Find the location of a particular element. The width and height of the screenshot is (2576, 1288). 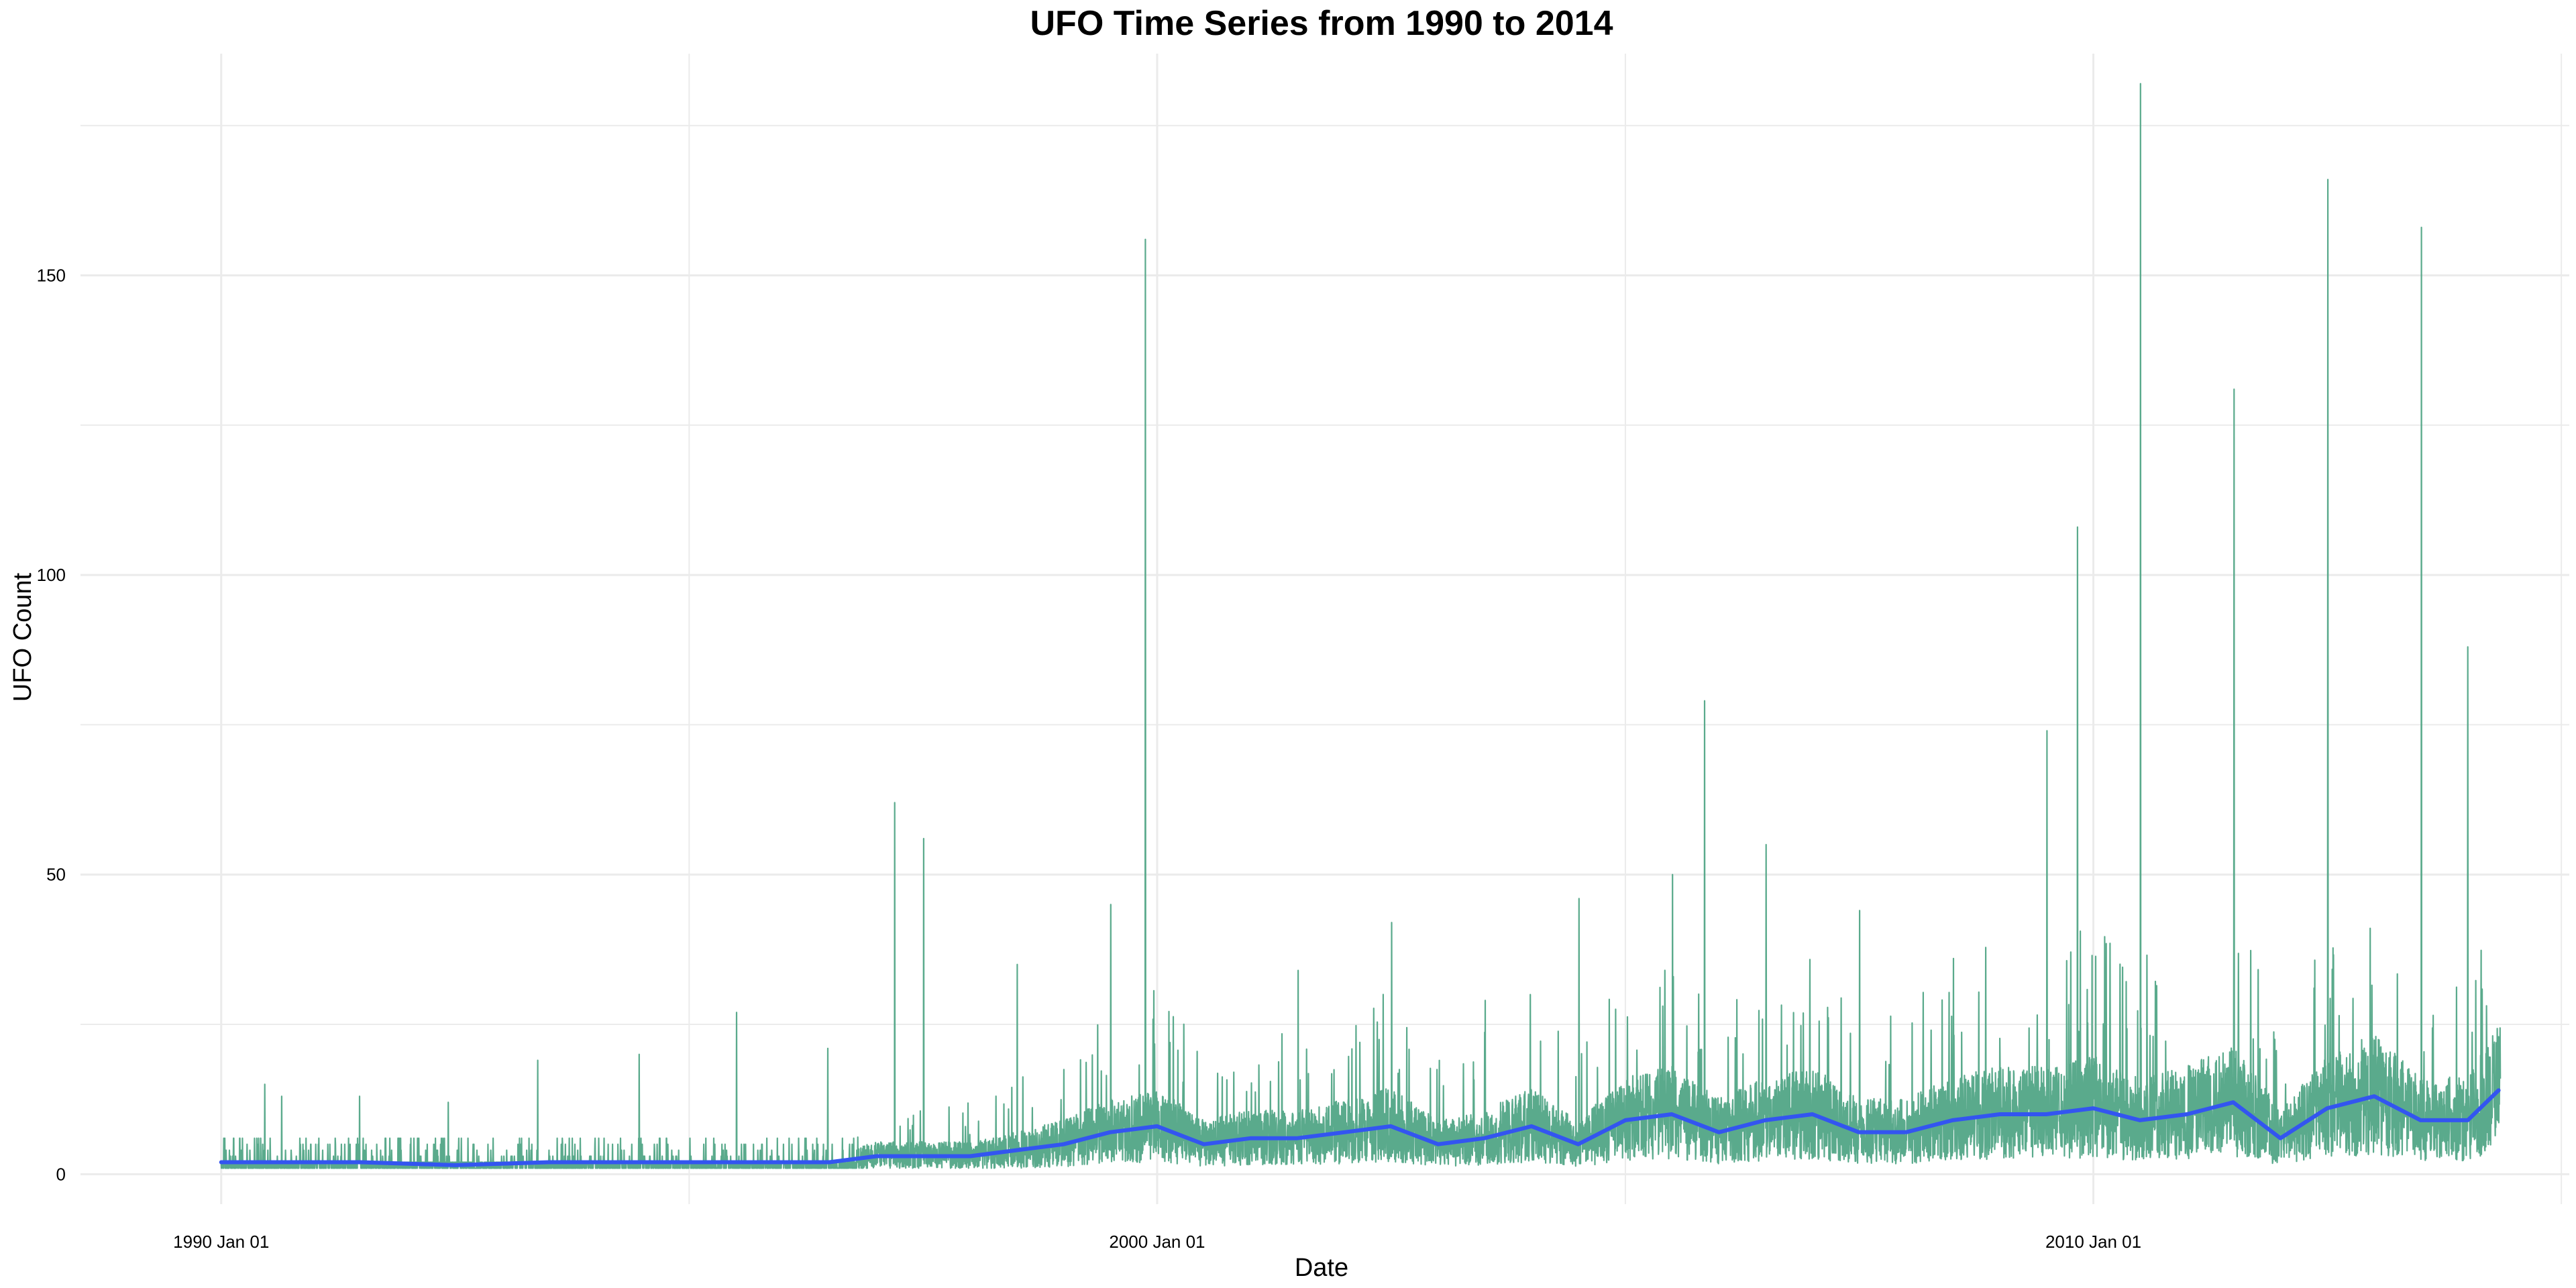

trend-line is located at coordinates (1360, 1127).